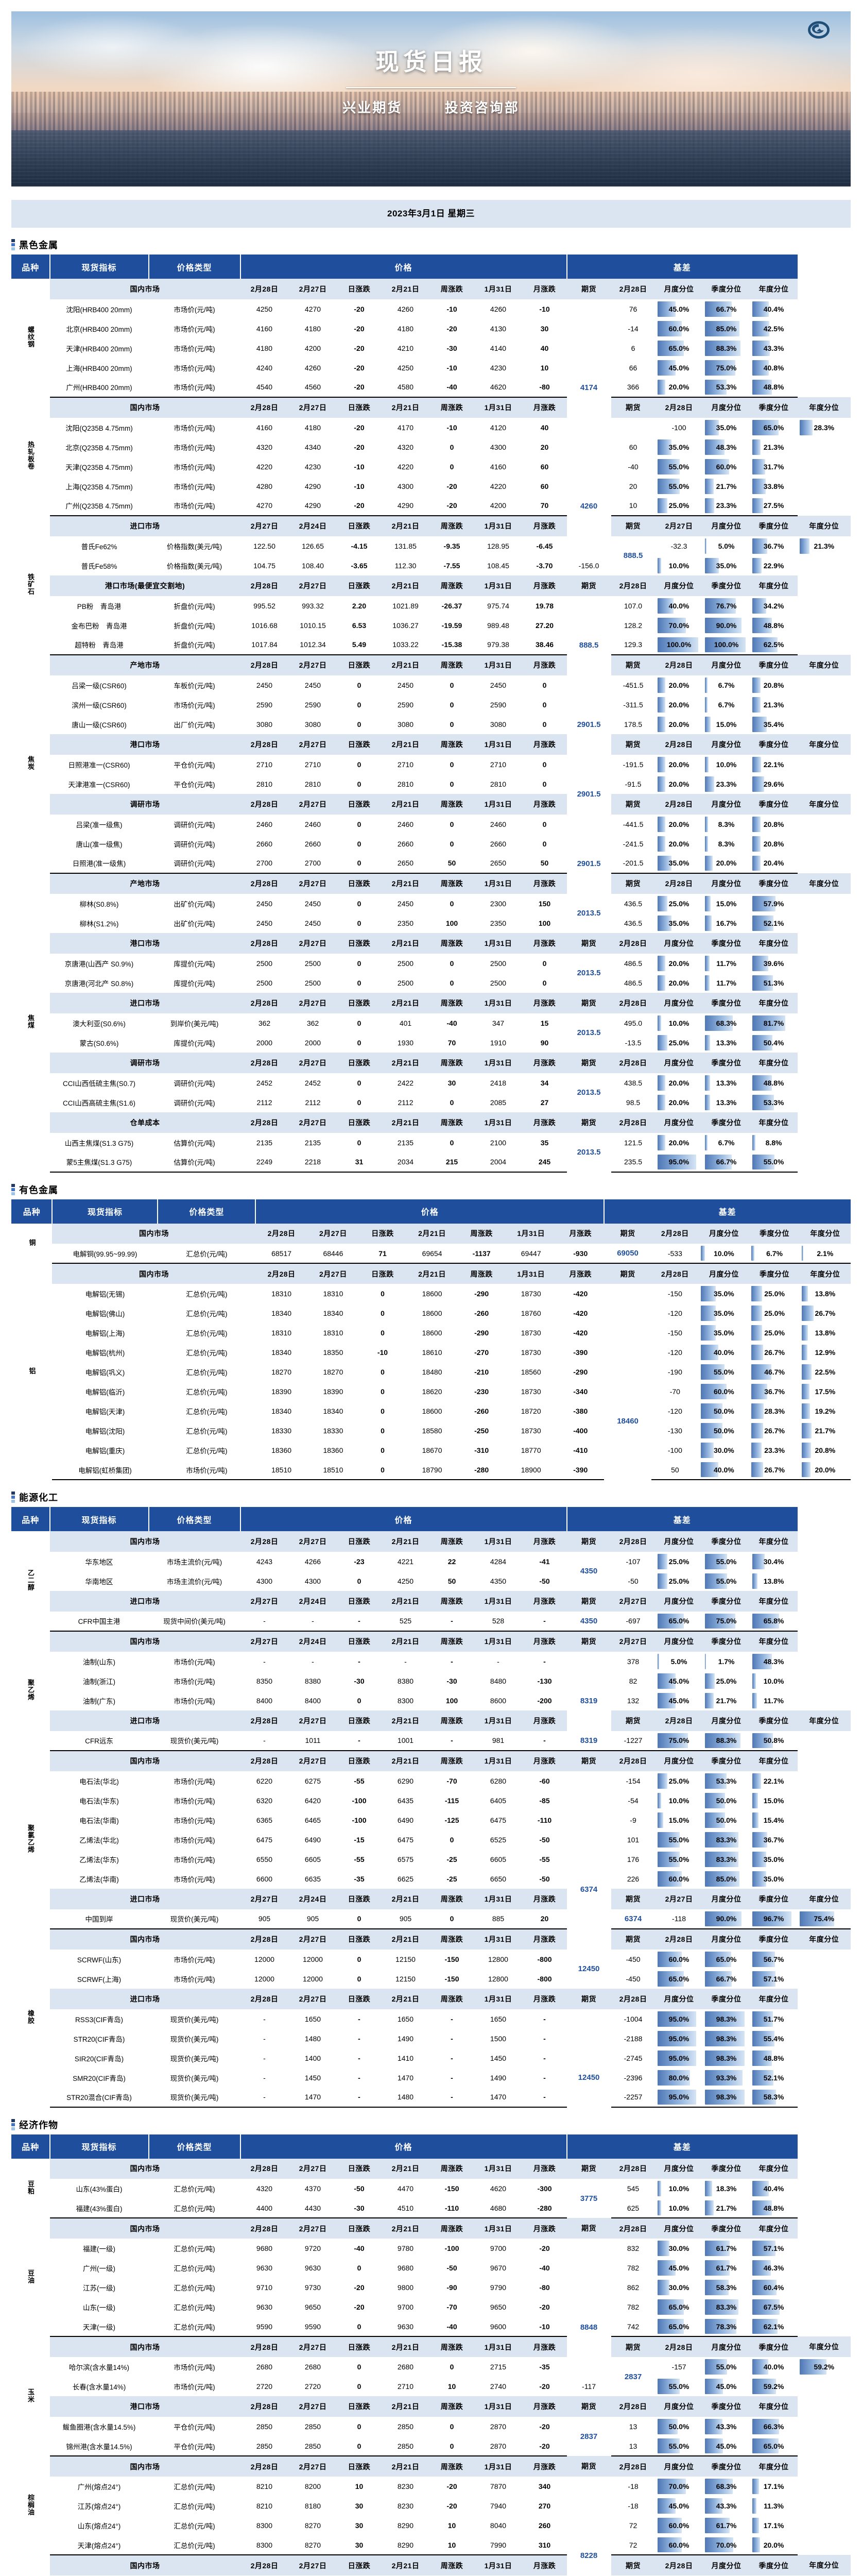 This screenshot has height=2576, width=862. Describe the element at coordinates (194, 267) in the screenshot. I see `th-price-type: 价格类型` at that location.